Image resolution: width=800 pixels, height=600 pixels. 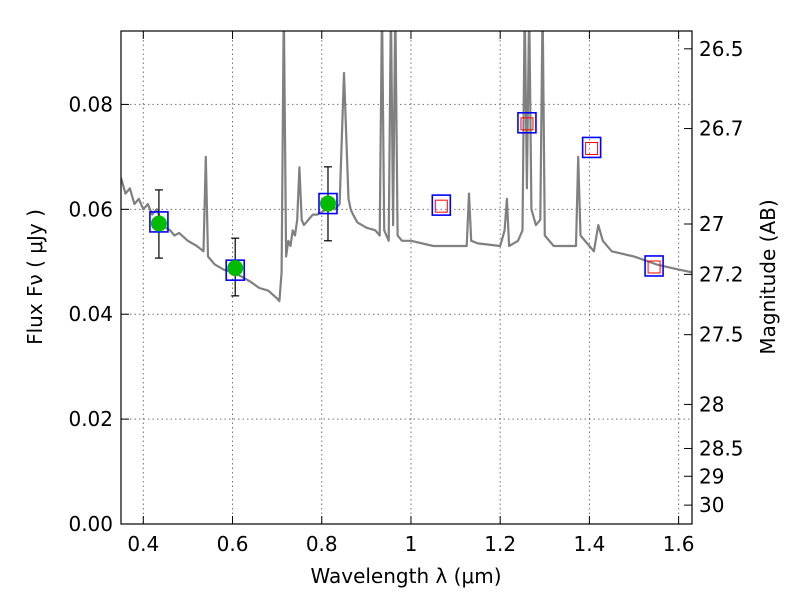 What do you see at coordinates (90, 314) in the screenshot?
I see `y-tick-label: 0.04` at bounding box center [90, 314].